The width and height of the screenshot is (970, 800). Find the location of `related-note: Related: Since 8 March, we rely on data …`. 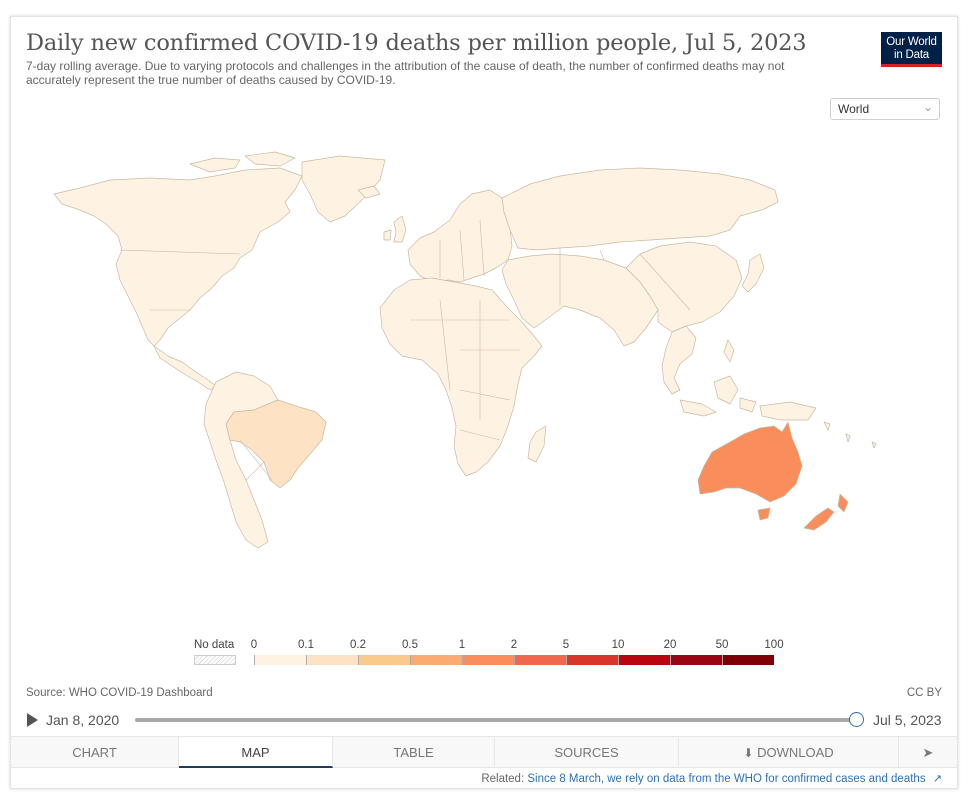

related-note: Related: Since 8 March, we rely on data … is located at coordinates (711, 778).